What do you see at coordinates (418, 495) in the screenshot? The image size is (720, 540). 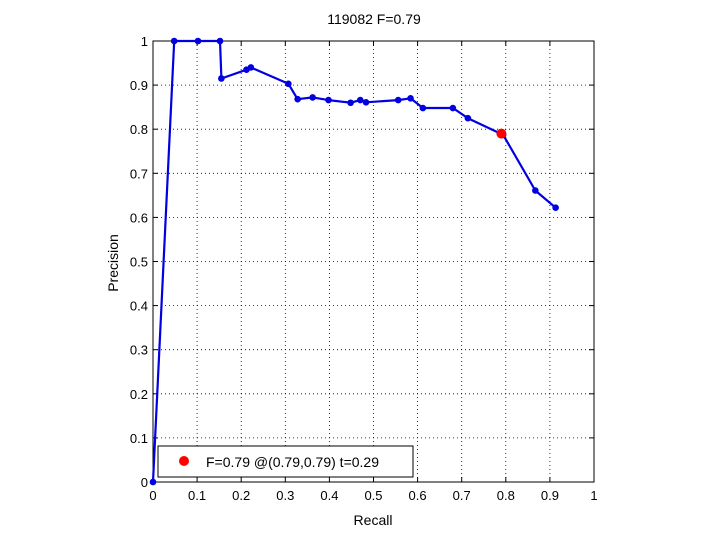 I see `x-tick-label: 0.6` at bounding box center [418, 495].